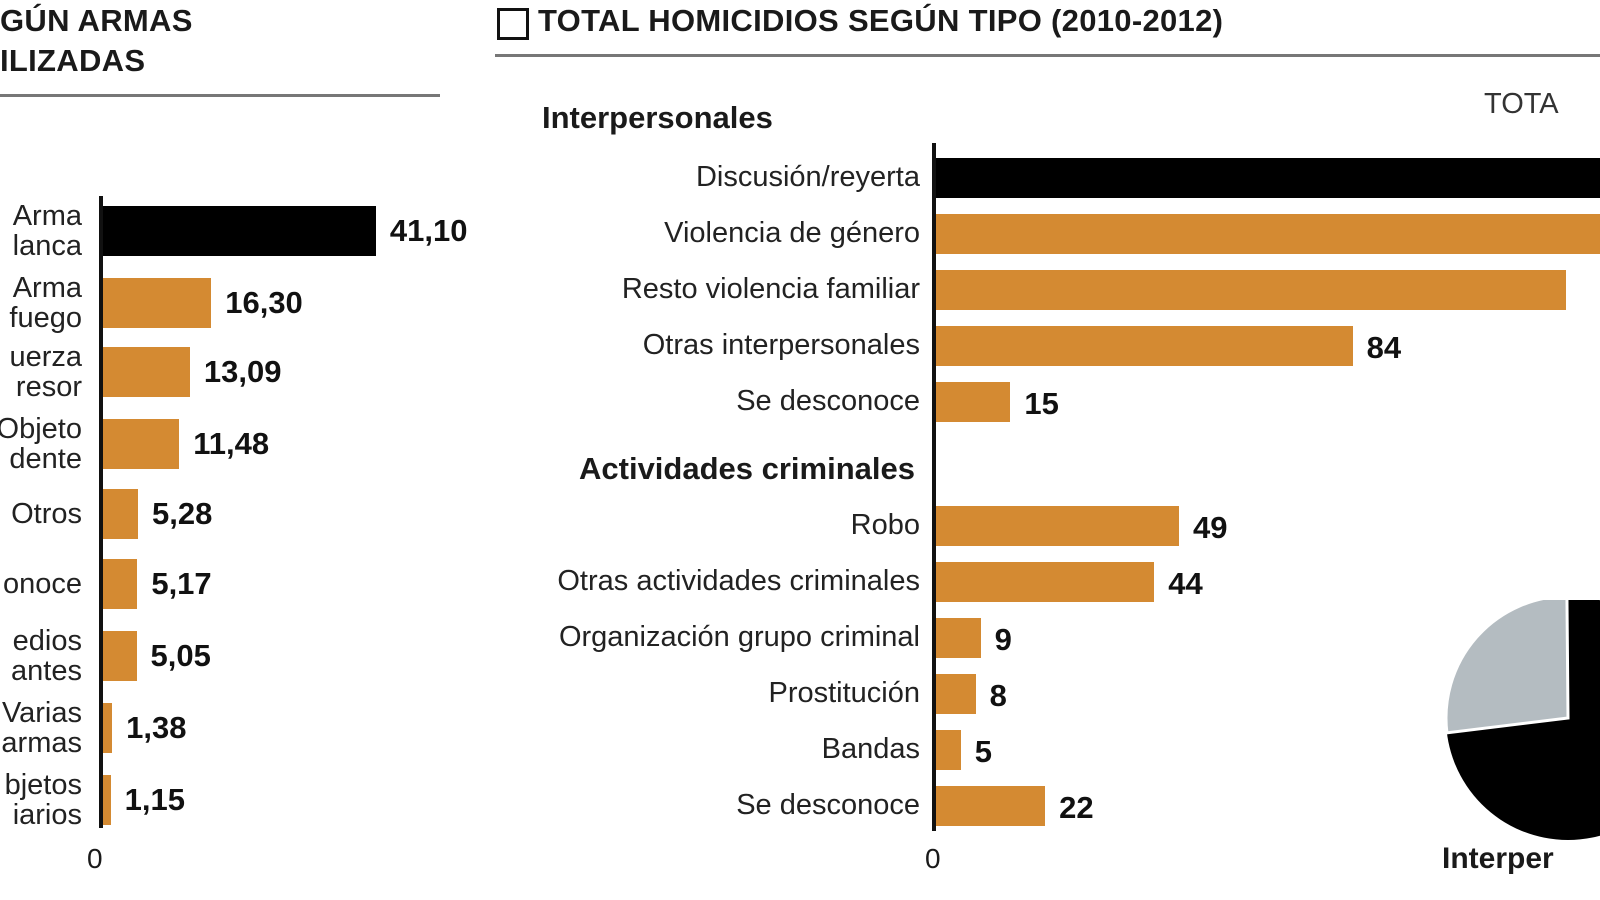 This screenshot has width=1600, height=900. I want to click on category-label-0: Arma lanca, so click(47, 231).